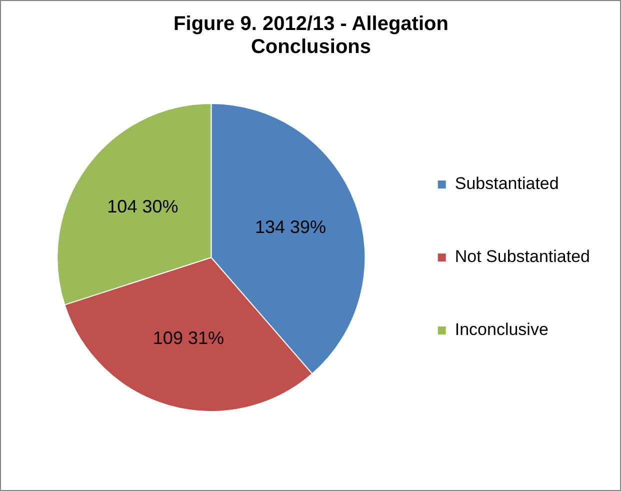 The image size is (621, 491). What do you see at coordinates (501, 330) in the screenshot?
I see `legend-label: Inconclusive` at bounding box center [501, 330].